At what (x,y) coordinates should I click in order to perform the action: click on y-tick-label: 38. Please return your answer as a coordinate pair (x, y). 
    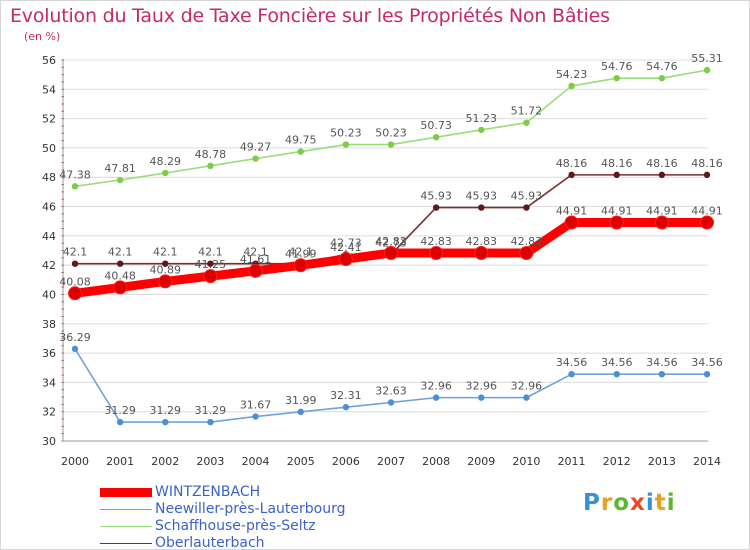
    Looking at the image, I should click on (49, 324).